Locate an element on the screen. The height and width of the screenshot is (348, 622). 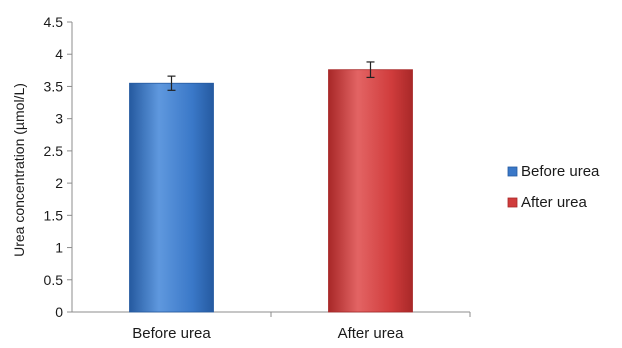
y-tick-label: 4 is located at coordinates (59, 54).